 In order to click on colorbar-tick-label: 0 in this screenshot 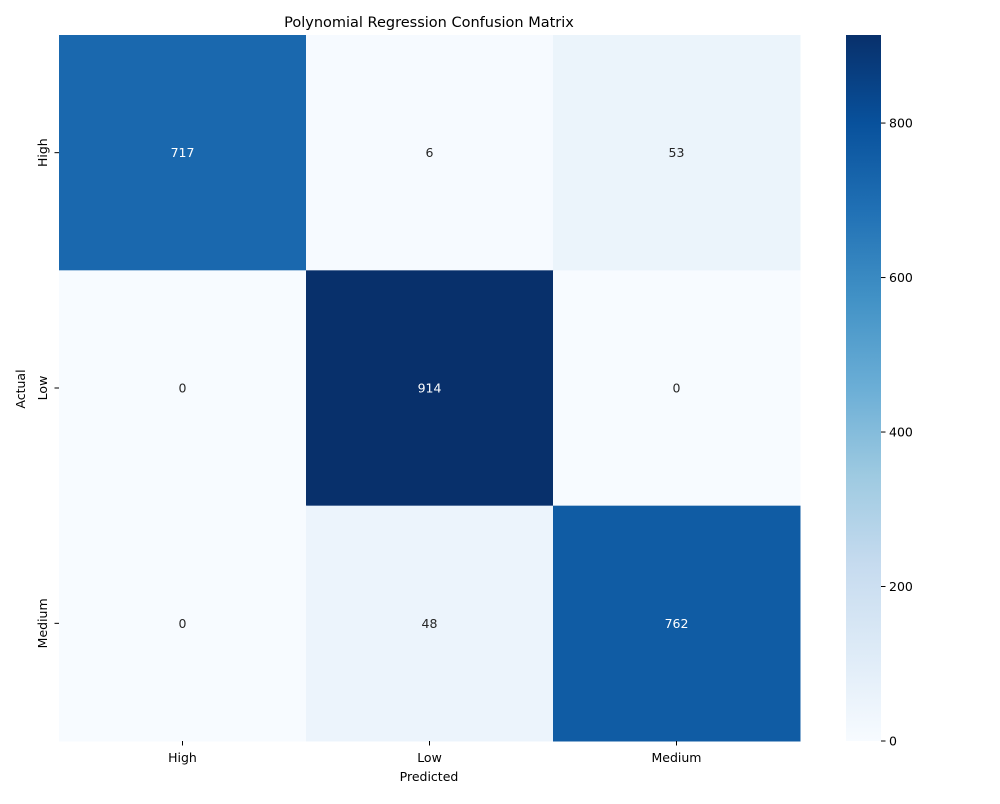, I will do `click(893, 741)`.